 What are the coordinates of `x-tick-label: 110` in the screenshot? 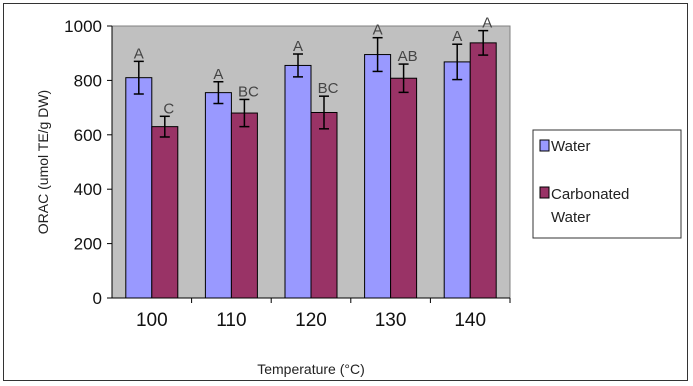 It's located at (231, 320).